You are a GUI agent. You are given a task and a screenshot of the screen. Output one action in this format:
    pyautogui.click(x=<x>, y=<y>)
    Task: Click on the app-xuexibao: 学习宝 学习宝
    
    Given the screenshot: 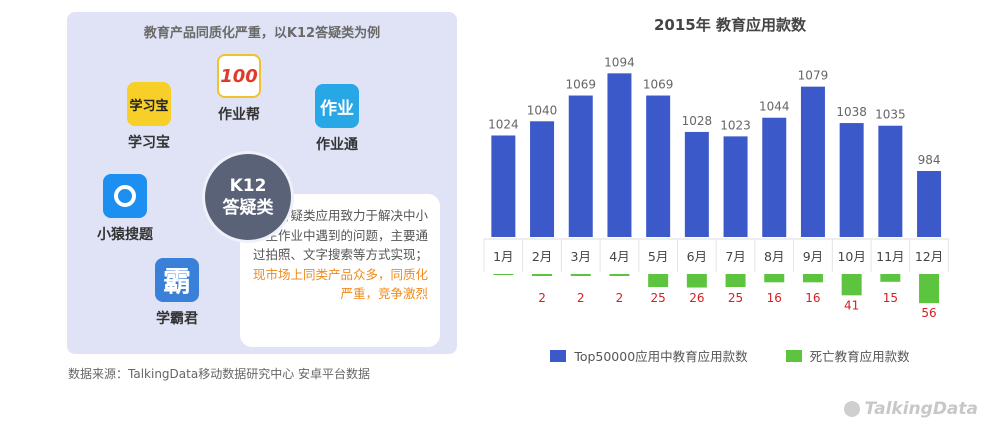 What is the action you would take?
    pyautogui.click(x=149, y=117)
    